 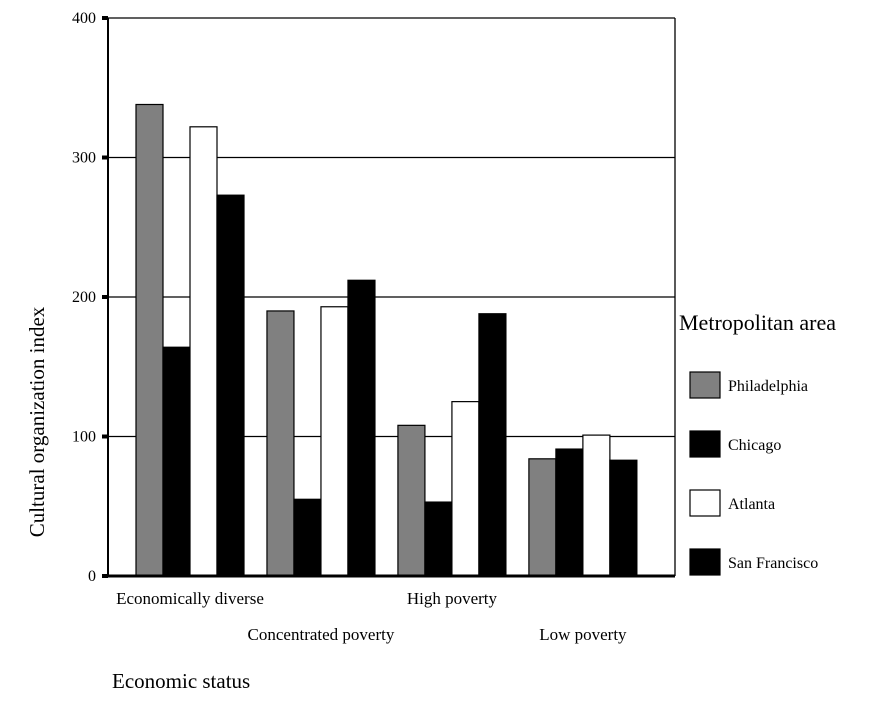 What do you see at coordinates (753, 473) in the screenshot?
I see `legend-items: Philadelphia Chicago Atlanta San Francisco` at bounding box center [753, 473].